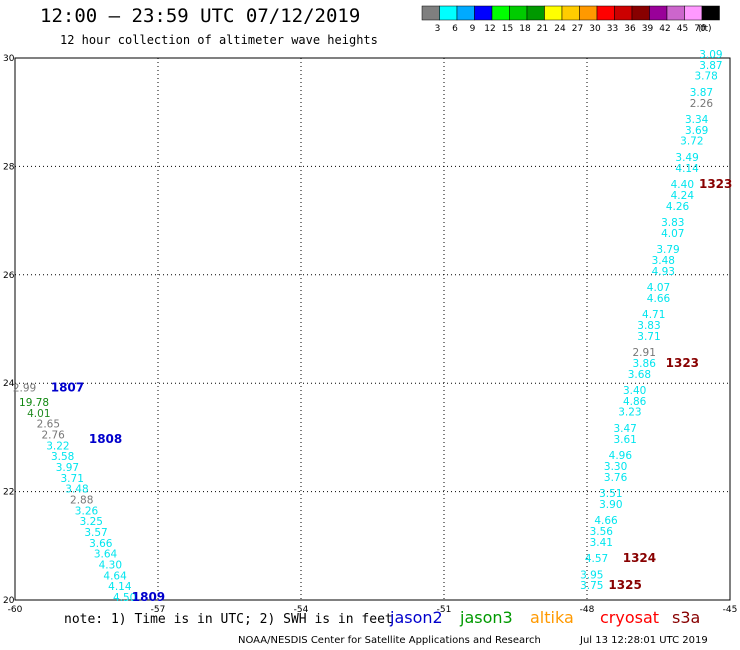  What do you see at coordinates (645, 364) in the screenshot?
I see `wave-height-point: 3.86` at bounding box center [645, 364].